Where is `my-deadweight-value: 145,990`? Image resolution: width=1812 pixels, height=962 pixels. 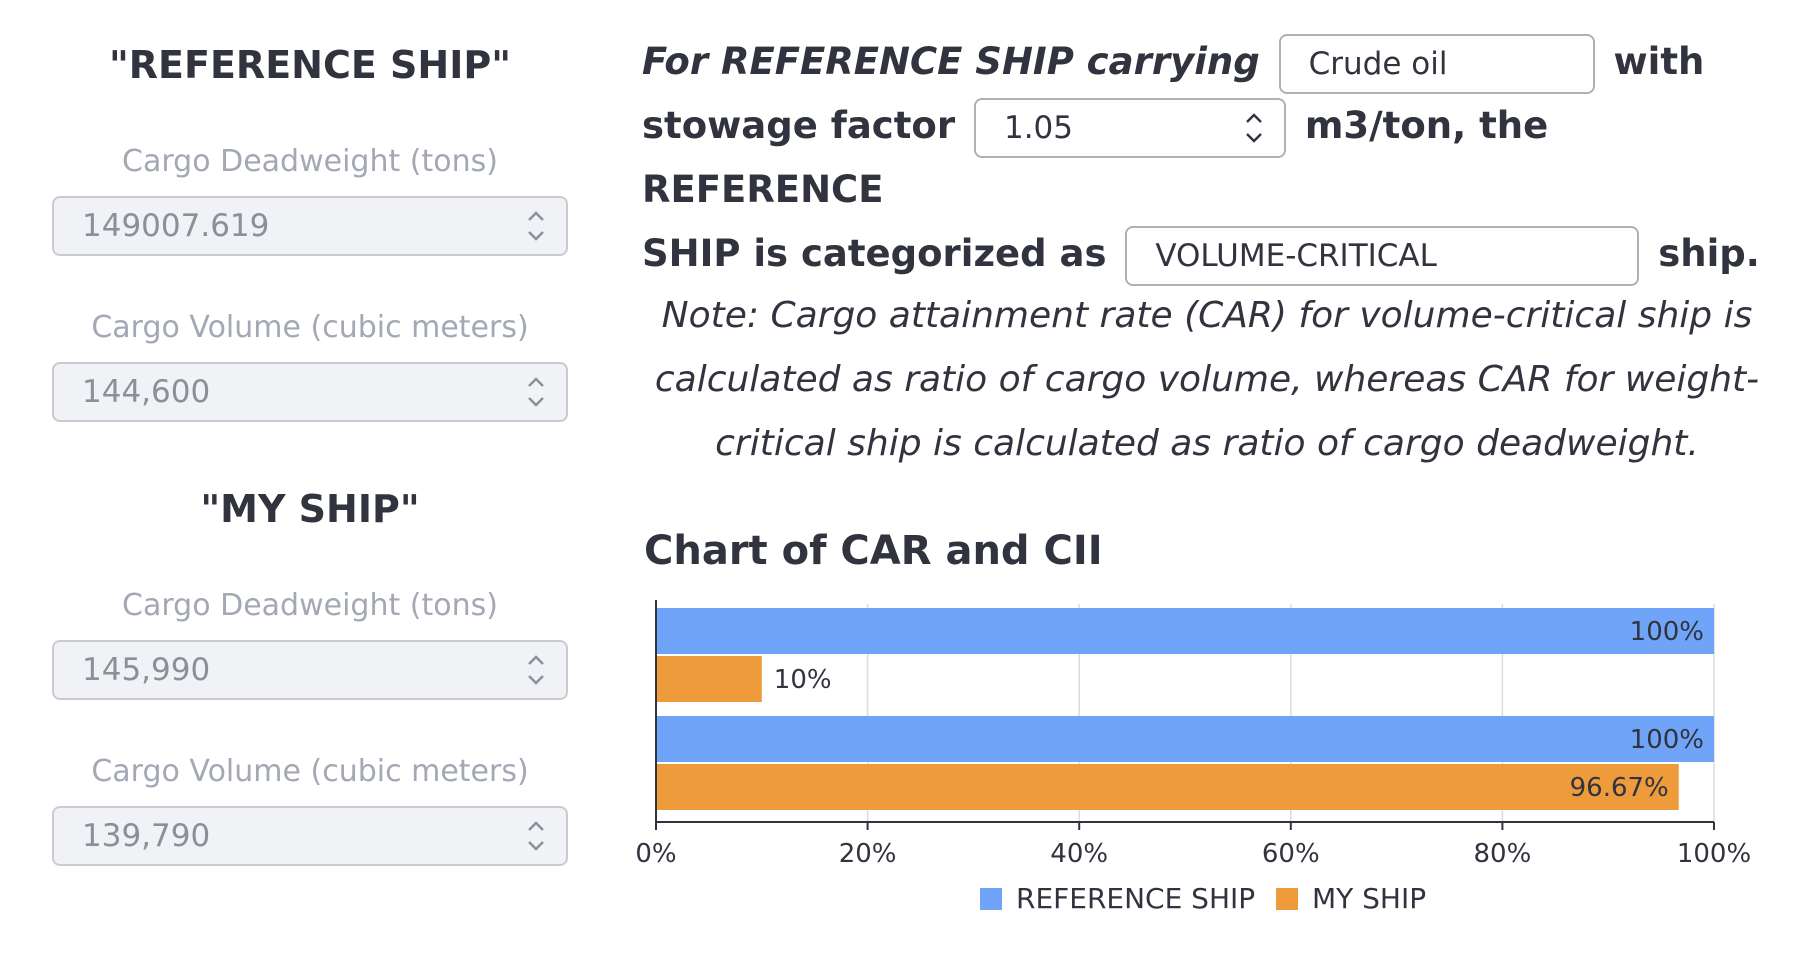 my-deadweight-value: 145,990 is located at coordinates (146, 670).